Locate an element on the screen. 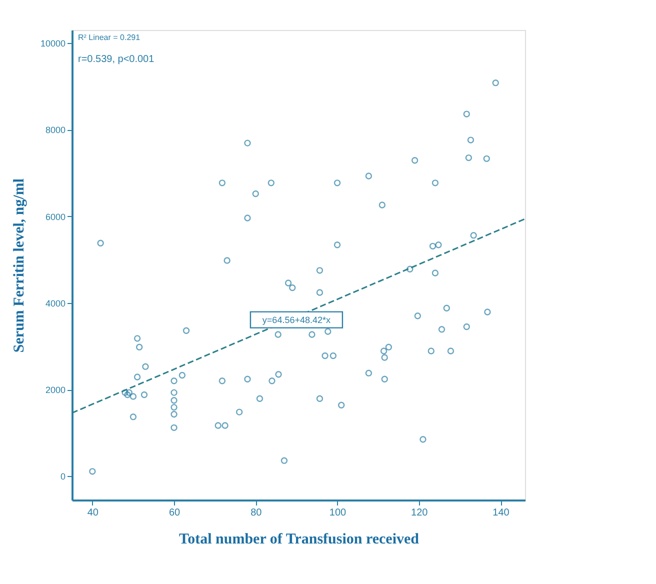  y-tick-label: 8000 is located at coordinates (55, 130).